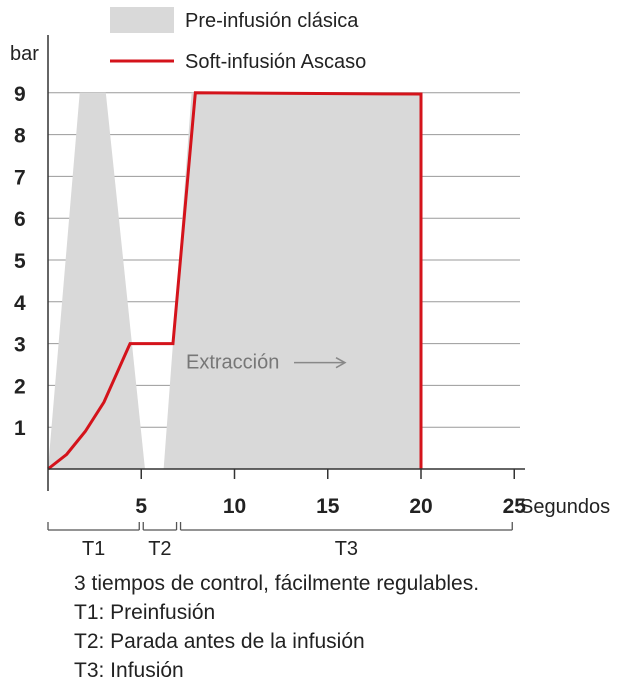 This screenshot has height=696, width=618. What do you see at coordinates (280, 541) in the screenshot?
I see `phase-brackets: T1 T2 T3` at bounding box center [280, 541].